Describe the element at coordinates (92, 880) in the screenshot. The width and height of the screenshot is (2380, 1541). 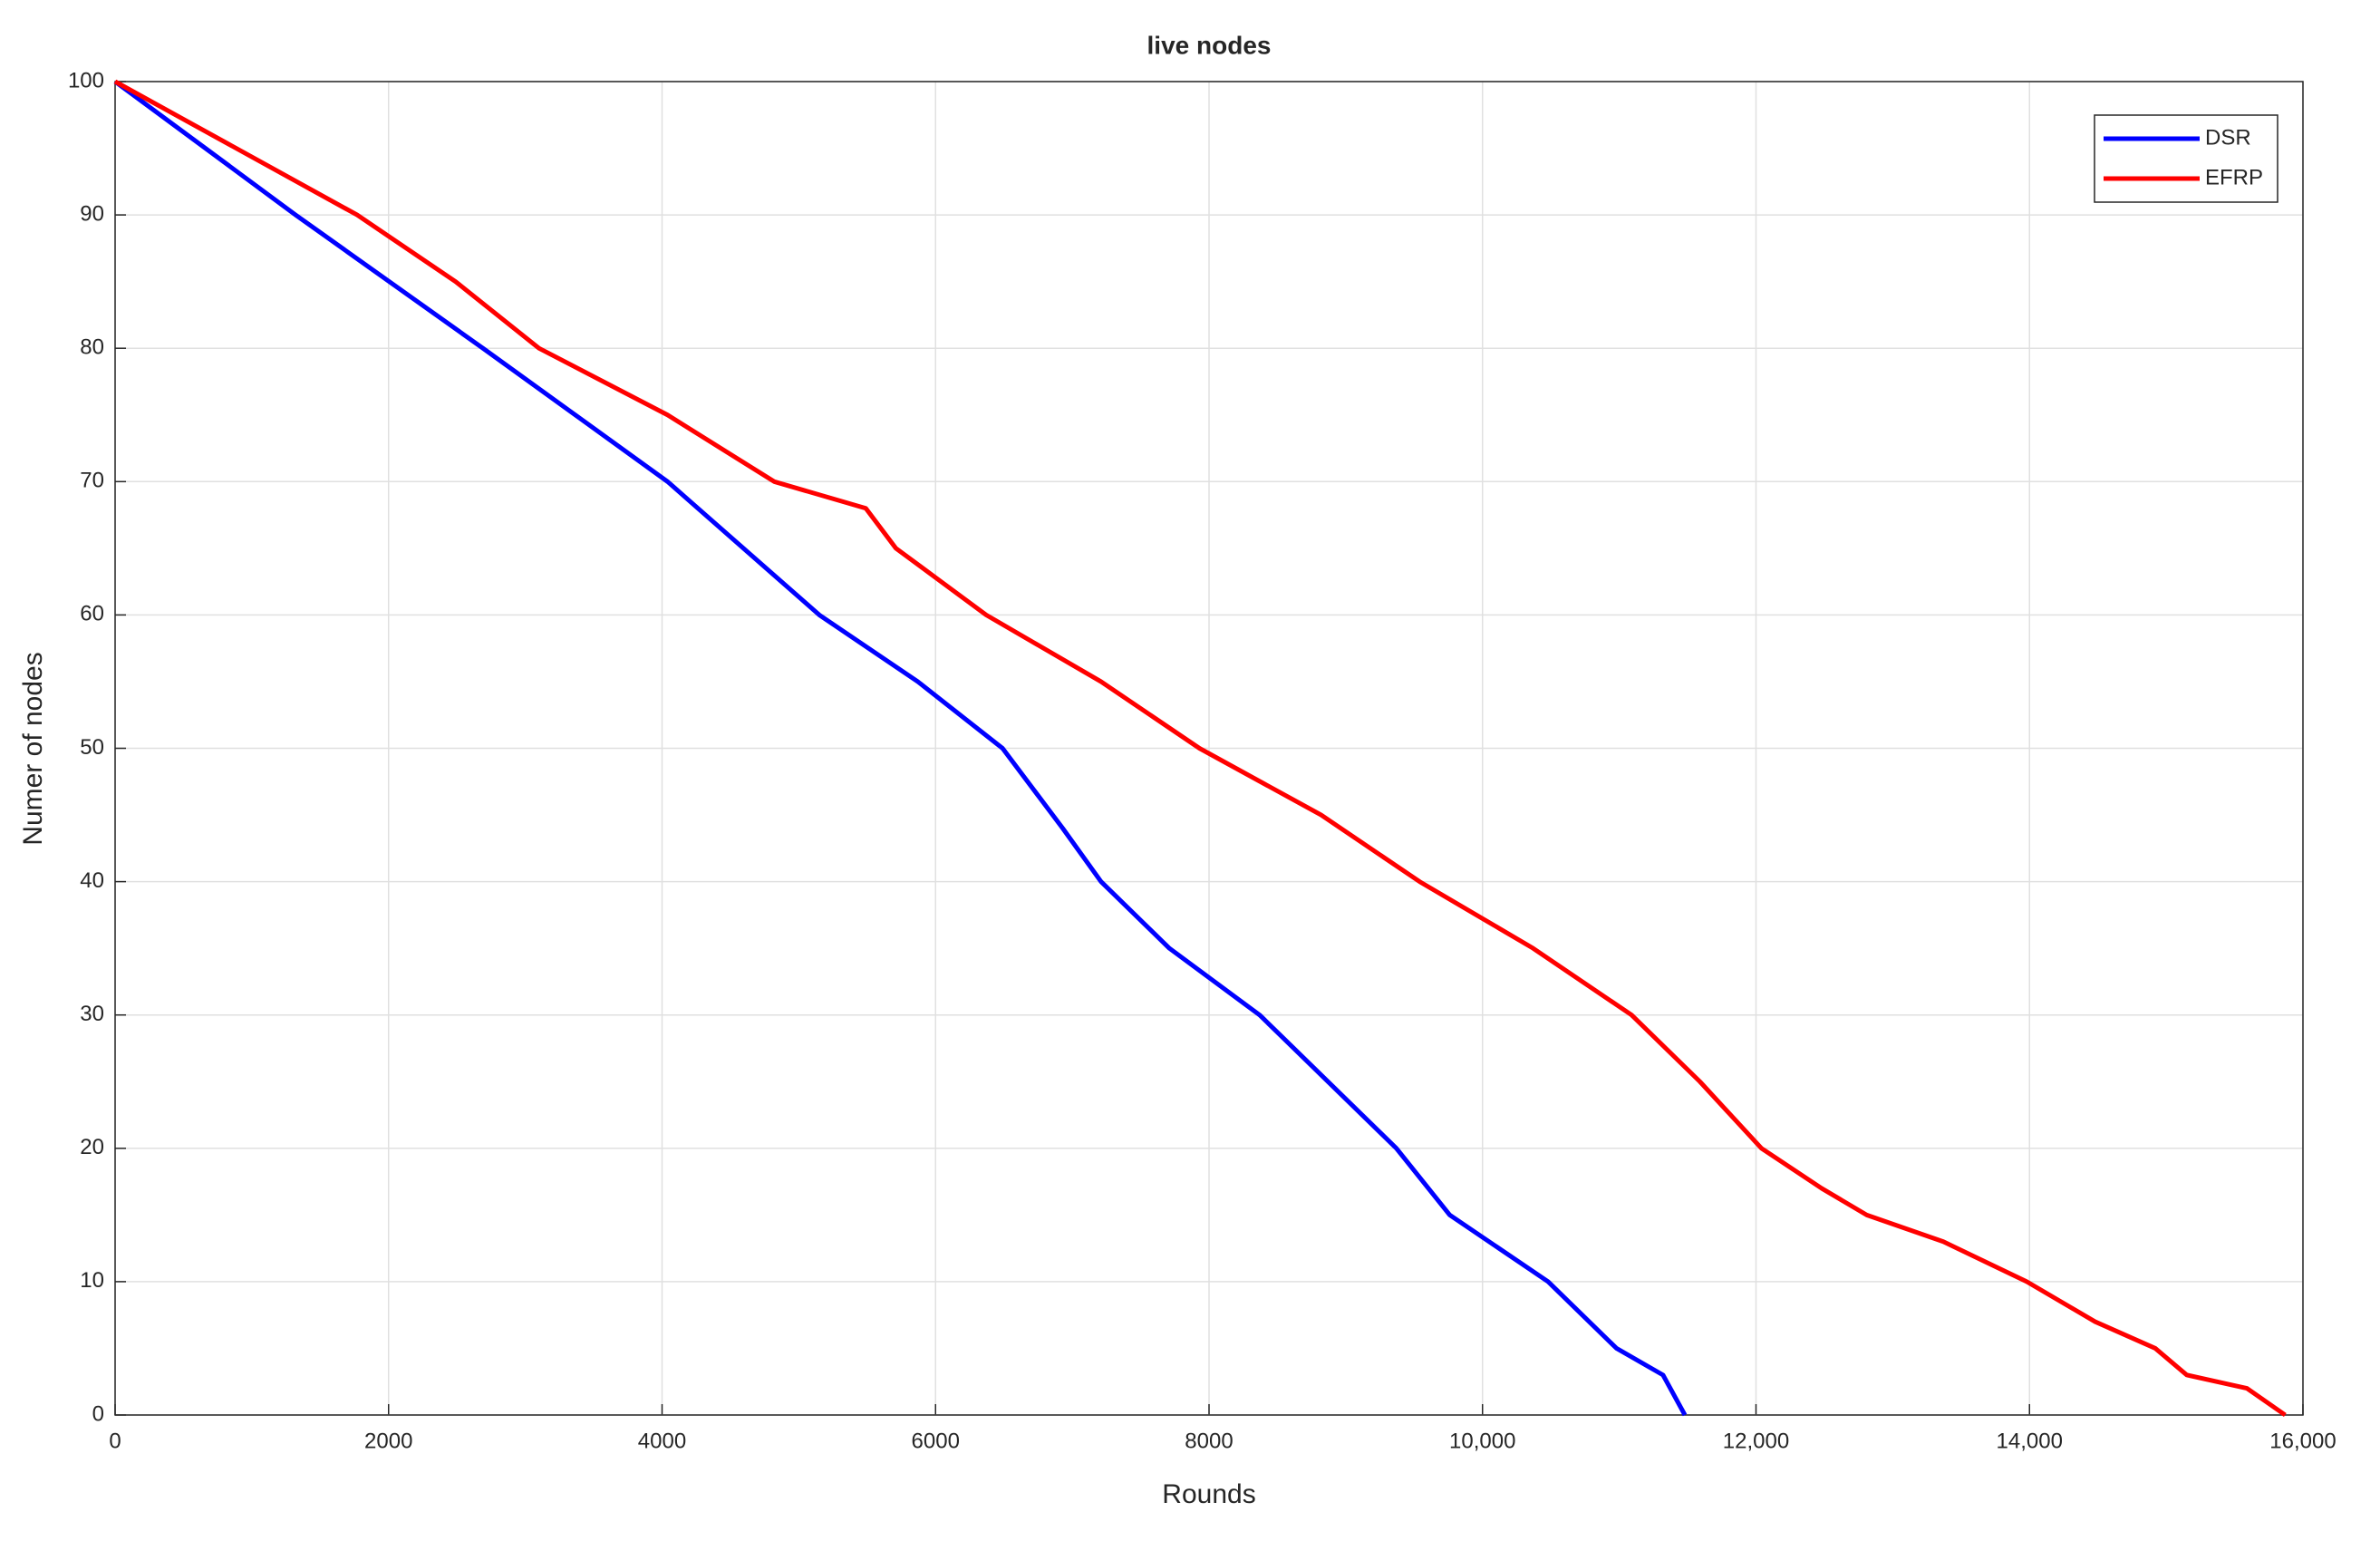
I see `y-tick-label: 40` at that location.